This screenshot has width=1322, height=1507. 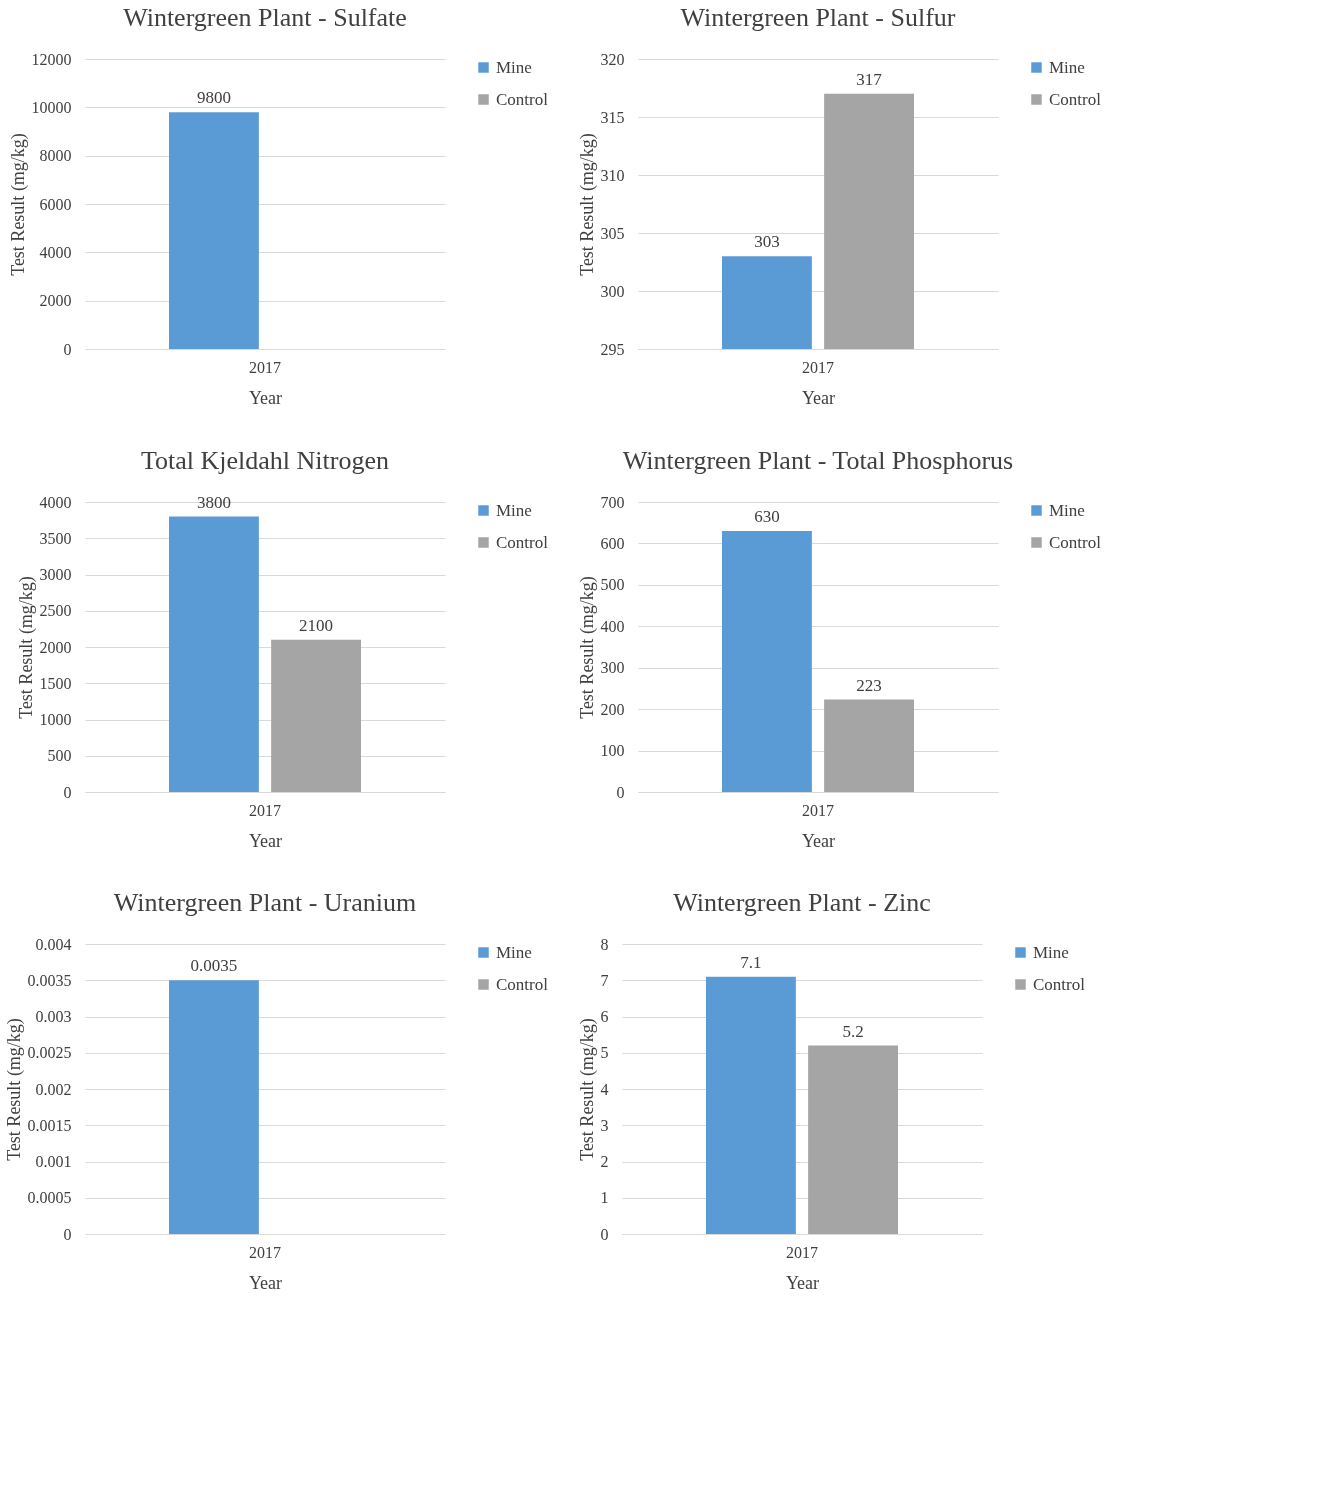 What do you see at coordinates (213, 98) in the screenshot?
I see `data-label: 9800` at bounding box center [213, 98].